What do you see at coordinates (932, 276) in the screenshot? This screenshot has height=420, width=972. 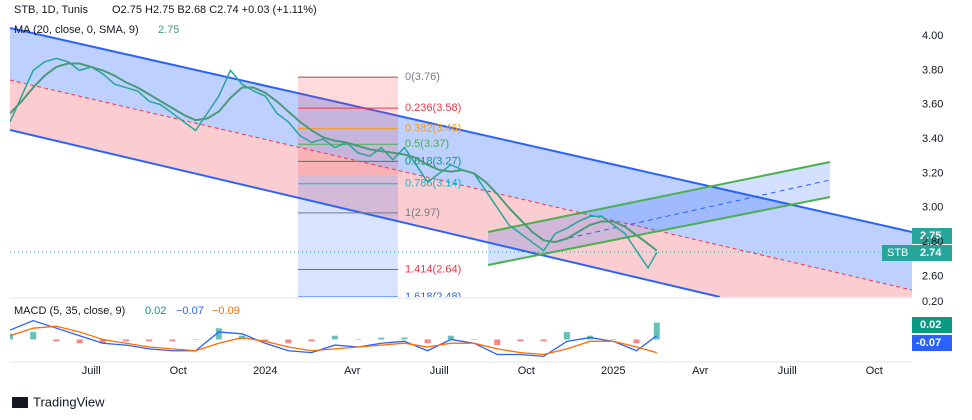 I see `y-tick-label: 2.60` at bounding box center [932, 276].